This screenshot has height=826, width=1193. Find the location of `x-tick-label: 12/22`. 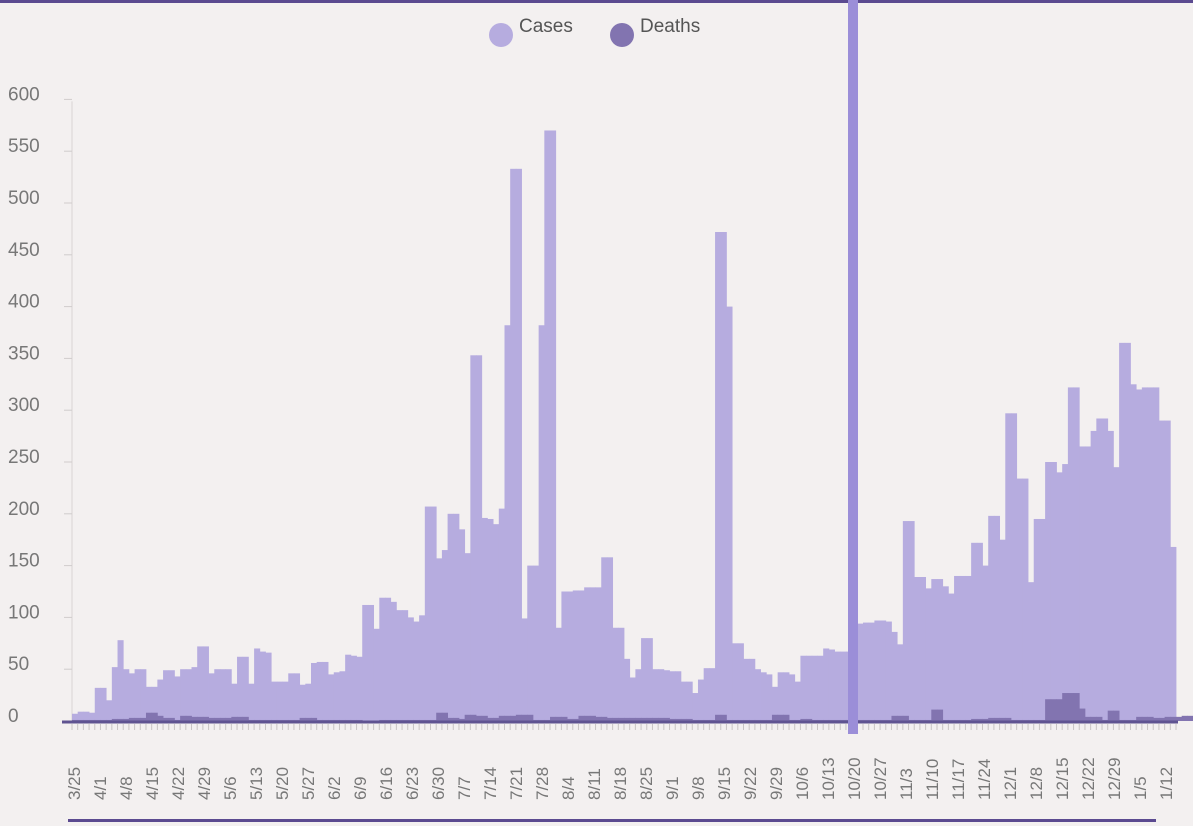

x-tick-label: 12/22 is located at coordinates (1088, 778).